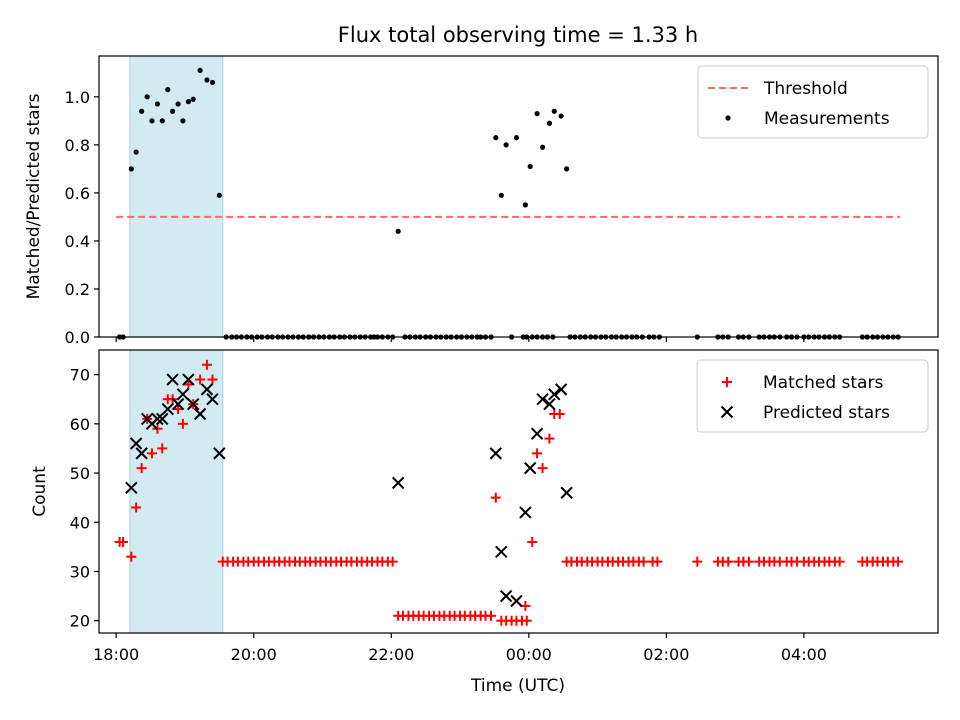  I want to click on xtick-label: 02:00, so click(666, 654).